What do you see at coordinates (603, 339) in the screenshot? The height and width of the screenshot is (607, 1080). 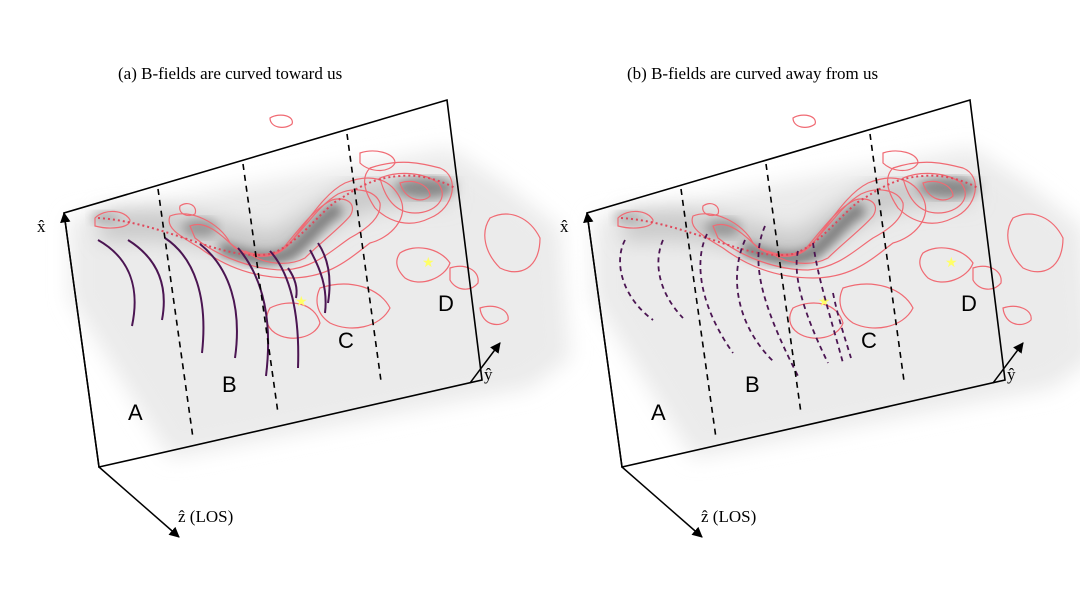 I see `panel-b-x-axis` at bounding box center [603, 339].